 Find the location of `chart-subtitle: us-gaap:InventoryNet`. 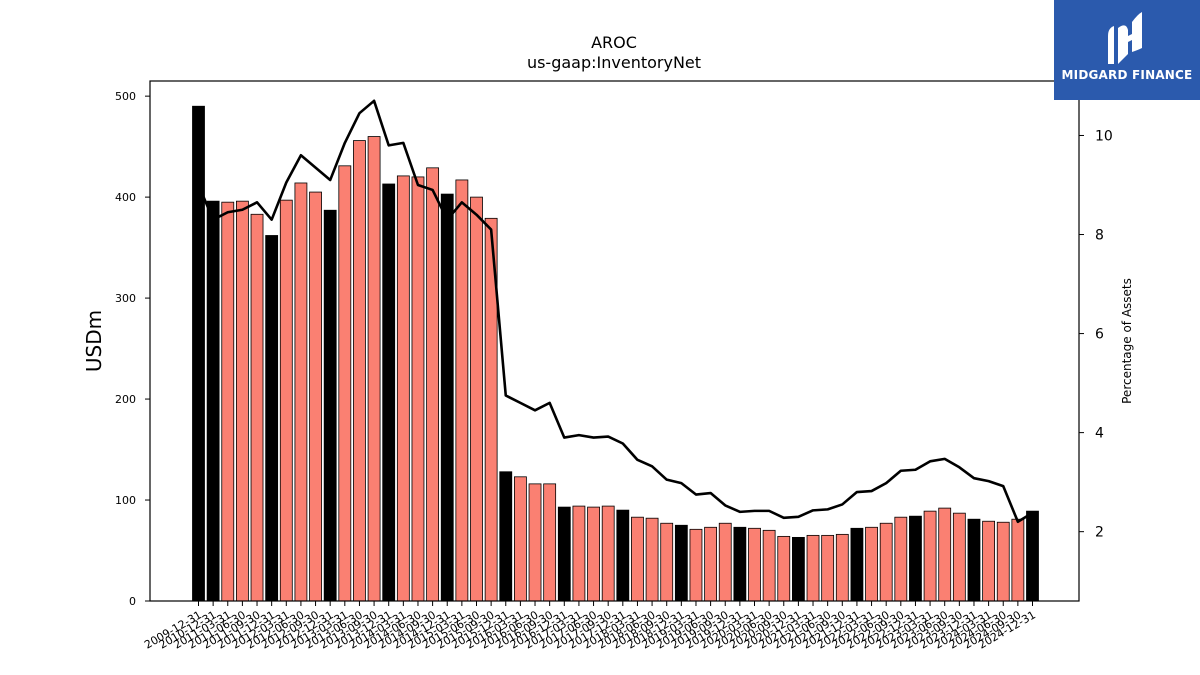

chart-subtitle: us-gaap:InventoryNet is located at coordinates (614, 62).